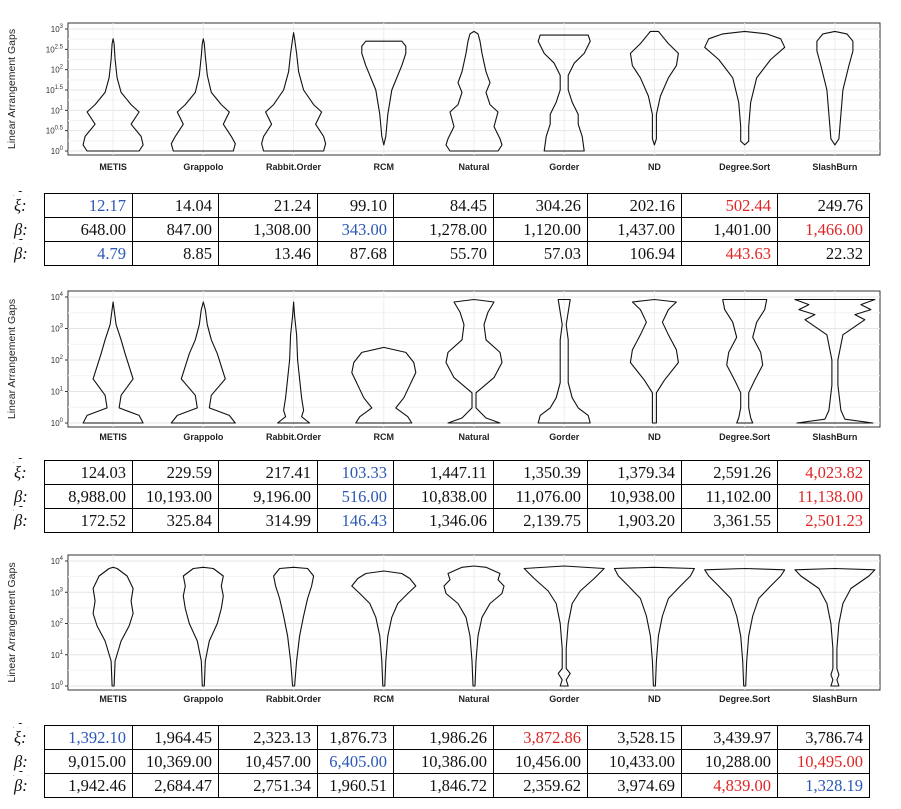 The width and height of the screenshot is (901, 809). I want to click on table-cell: 1,960.51, so click(355, 785).